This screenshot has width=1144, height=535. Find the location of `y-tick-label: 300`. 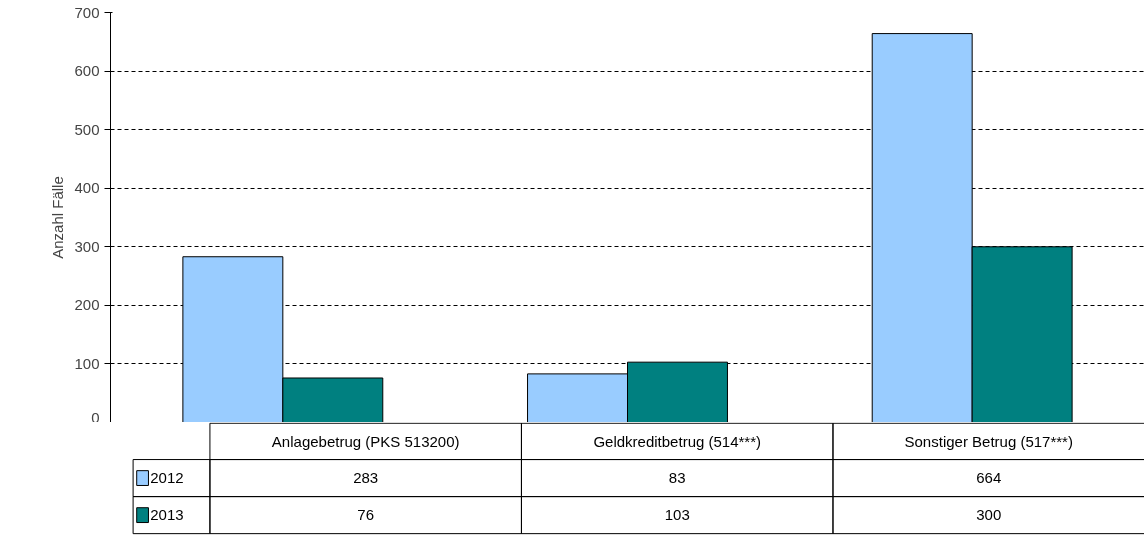

y-tick-label: 300 is located at coordinates (87, 246).